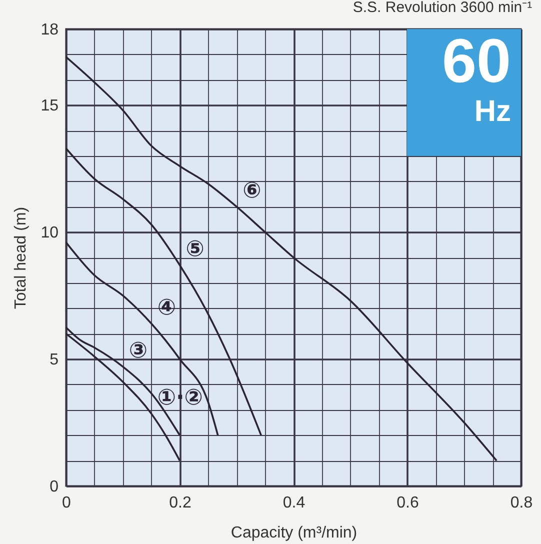 The height and width of the screenshot is (544, 541). Describe the element at coordinates (67, 503) in the screenshot. I see `x-tick-label: 0` at that location.